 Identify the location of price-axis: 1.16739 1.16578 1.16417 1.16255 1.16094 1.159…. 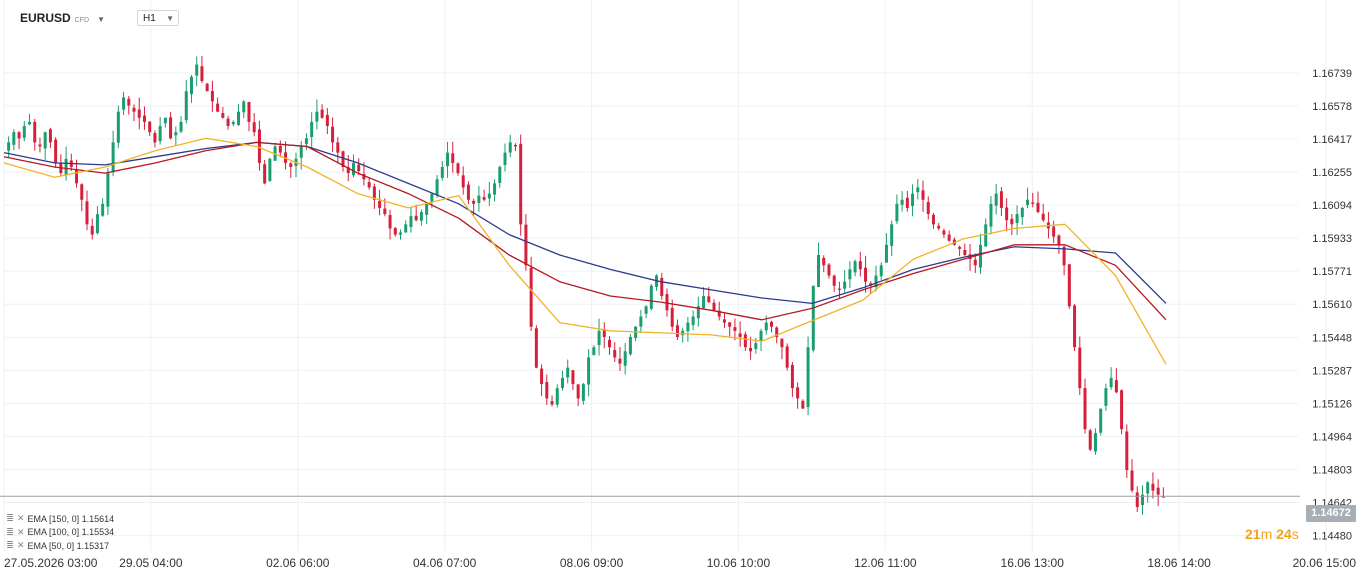
(1332, 305).